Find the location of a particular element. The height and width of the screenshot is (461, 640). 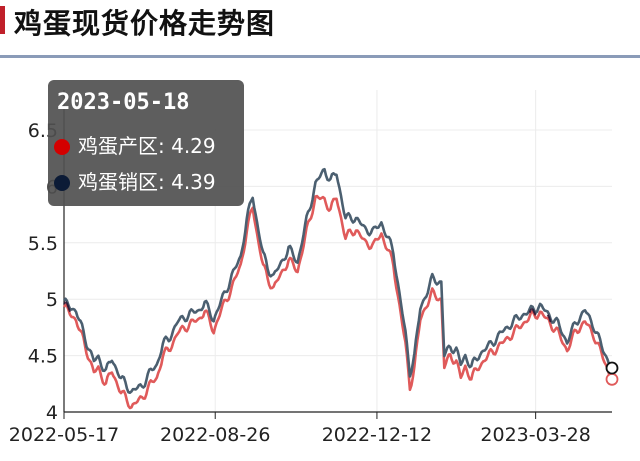

x-tick-label: 2022-05-17 is located at coordinates (64, 435).